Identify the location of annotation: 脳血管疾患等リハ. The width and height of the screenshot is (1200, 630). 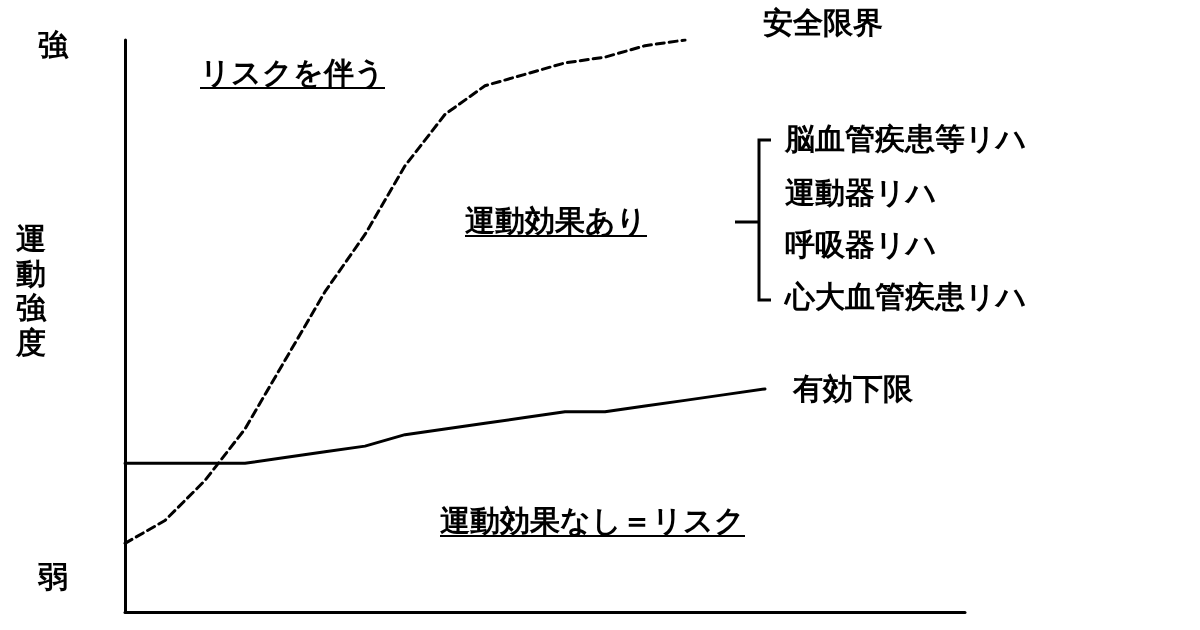
(906, 138).